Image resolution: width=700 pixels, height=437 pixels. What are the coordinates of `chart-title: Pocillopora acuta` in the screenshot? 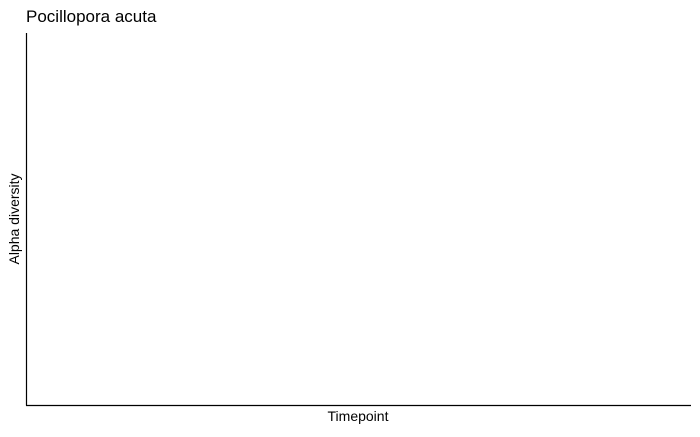 It's located at (91, 16).